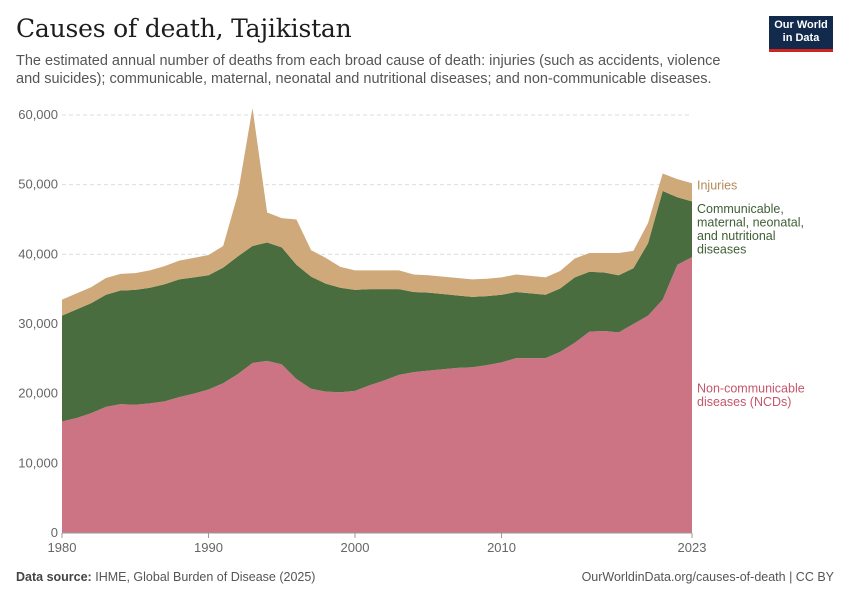 Image resolution: width=850 pixels, height=600 pixels. What do you see at coordinates (54, 577) in the screenshot?
I see `data-source-label: Data source:` at bounding box center [54, 577].